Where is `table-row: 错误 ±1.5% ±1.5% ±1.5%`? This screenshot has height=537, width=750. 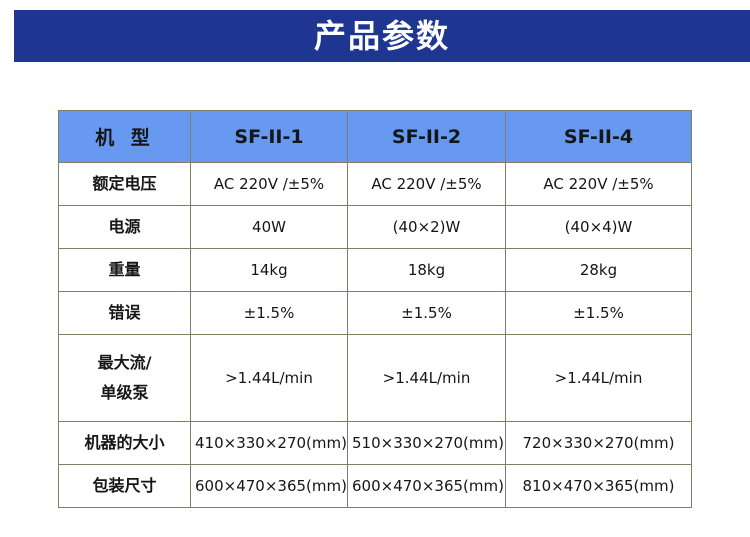 table-row: 错误 ±1.5% ±1.5% ±1.5% is located at coordinates (375, 313).